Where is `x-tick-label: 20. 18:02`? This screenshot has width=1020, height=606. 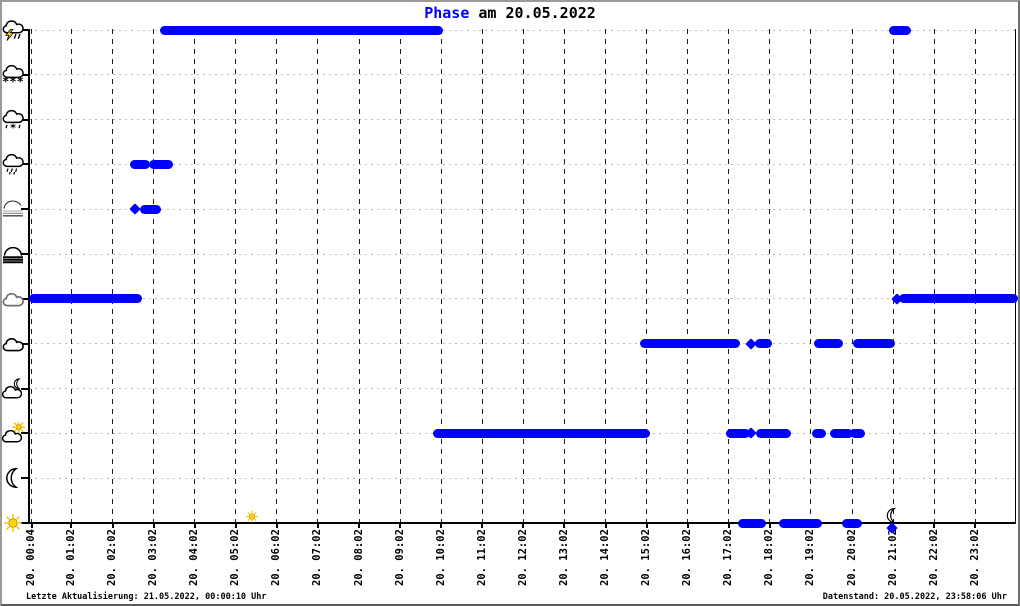
x-tick-label: 20. 18:02 is located at coordinates (769, 557).